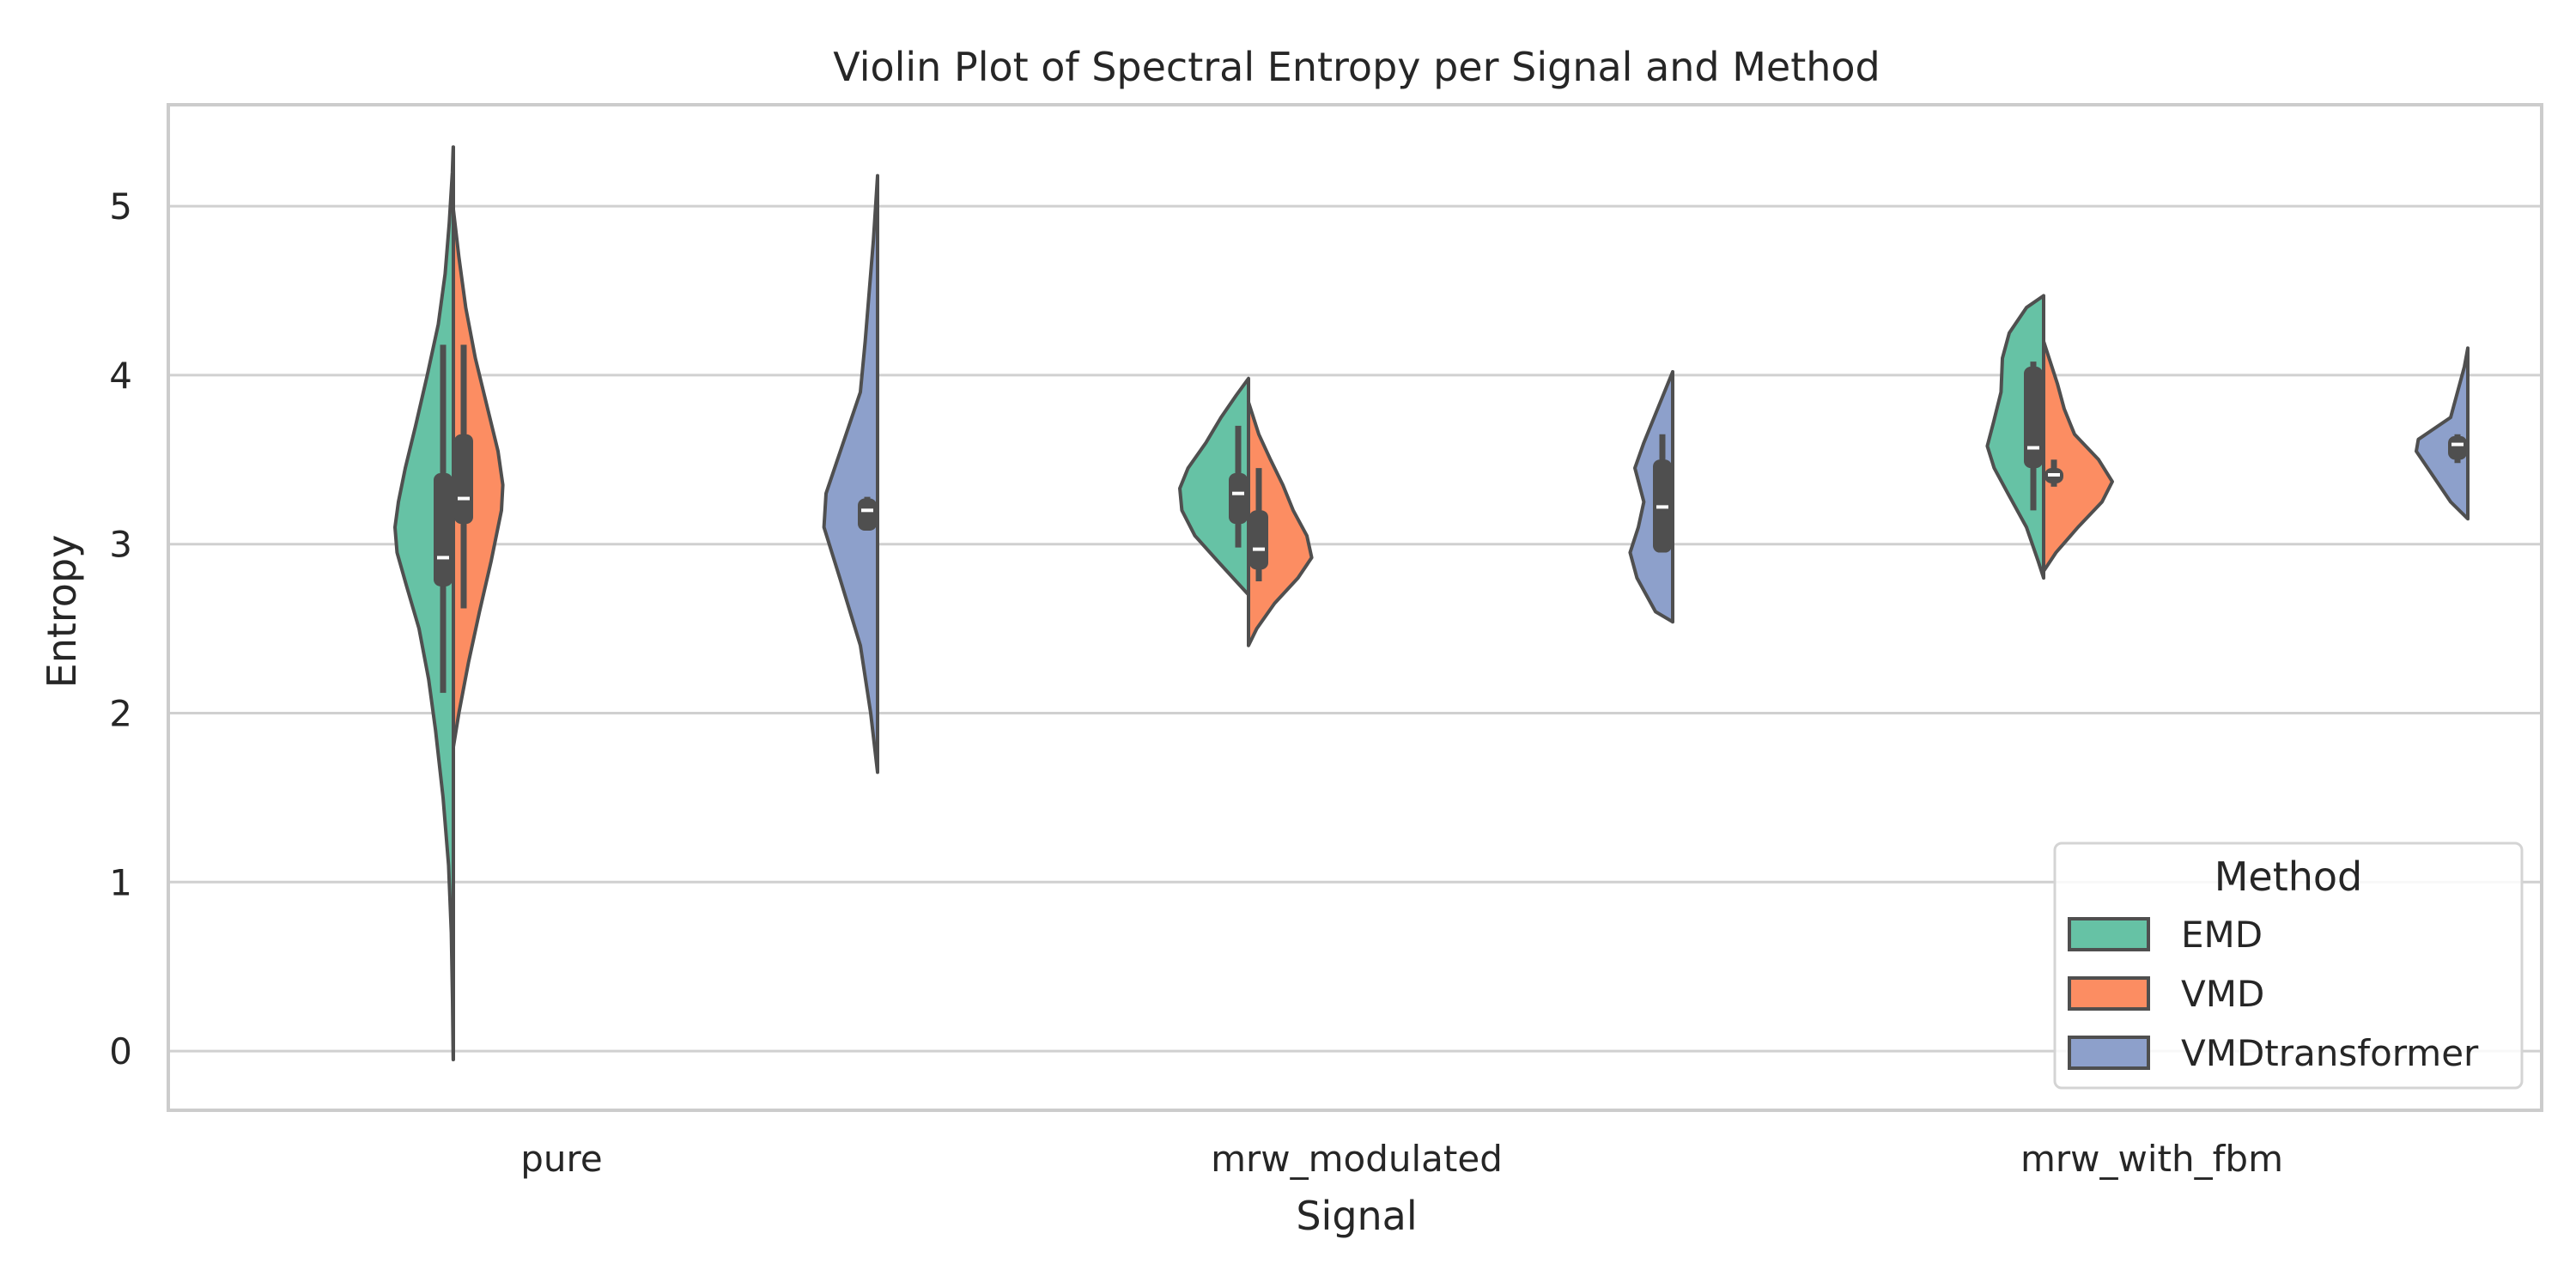  What do you see at coordinates (2442, 433) in the screenshot?
I see `violin-VMDtransformer-mrw_with_fbm` at bounding box center [2442, 433].